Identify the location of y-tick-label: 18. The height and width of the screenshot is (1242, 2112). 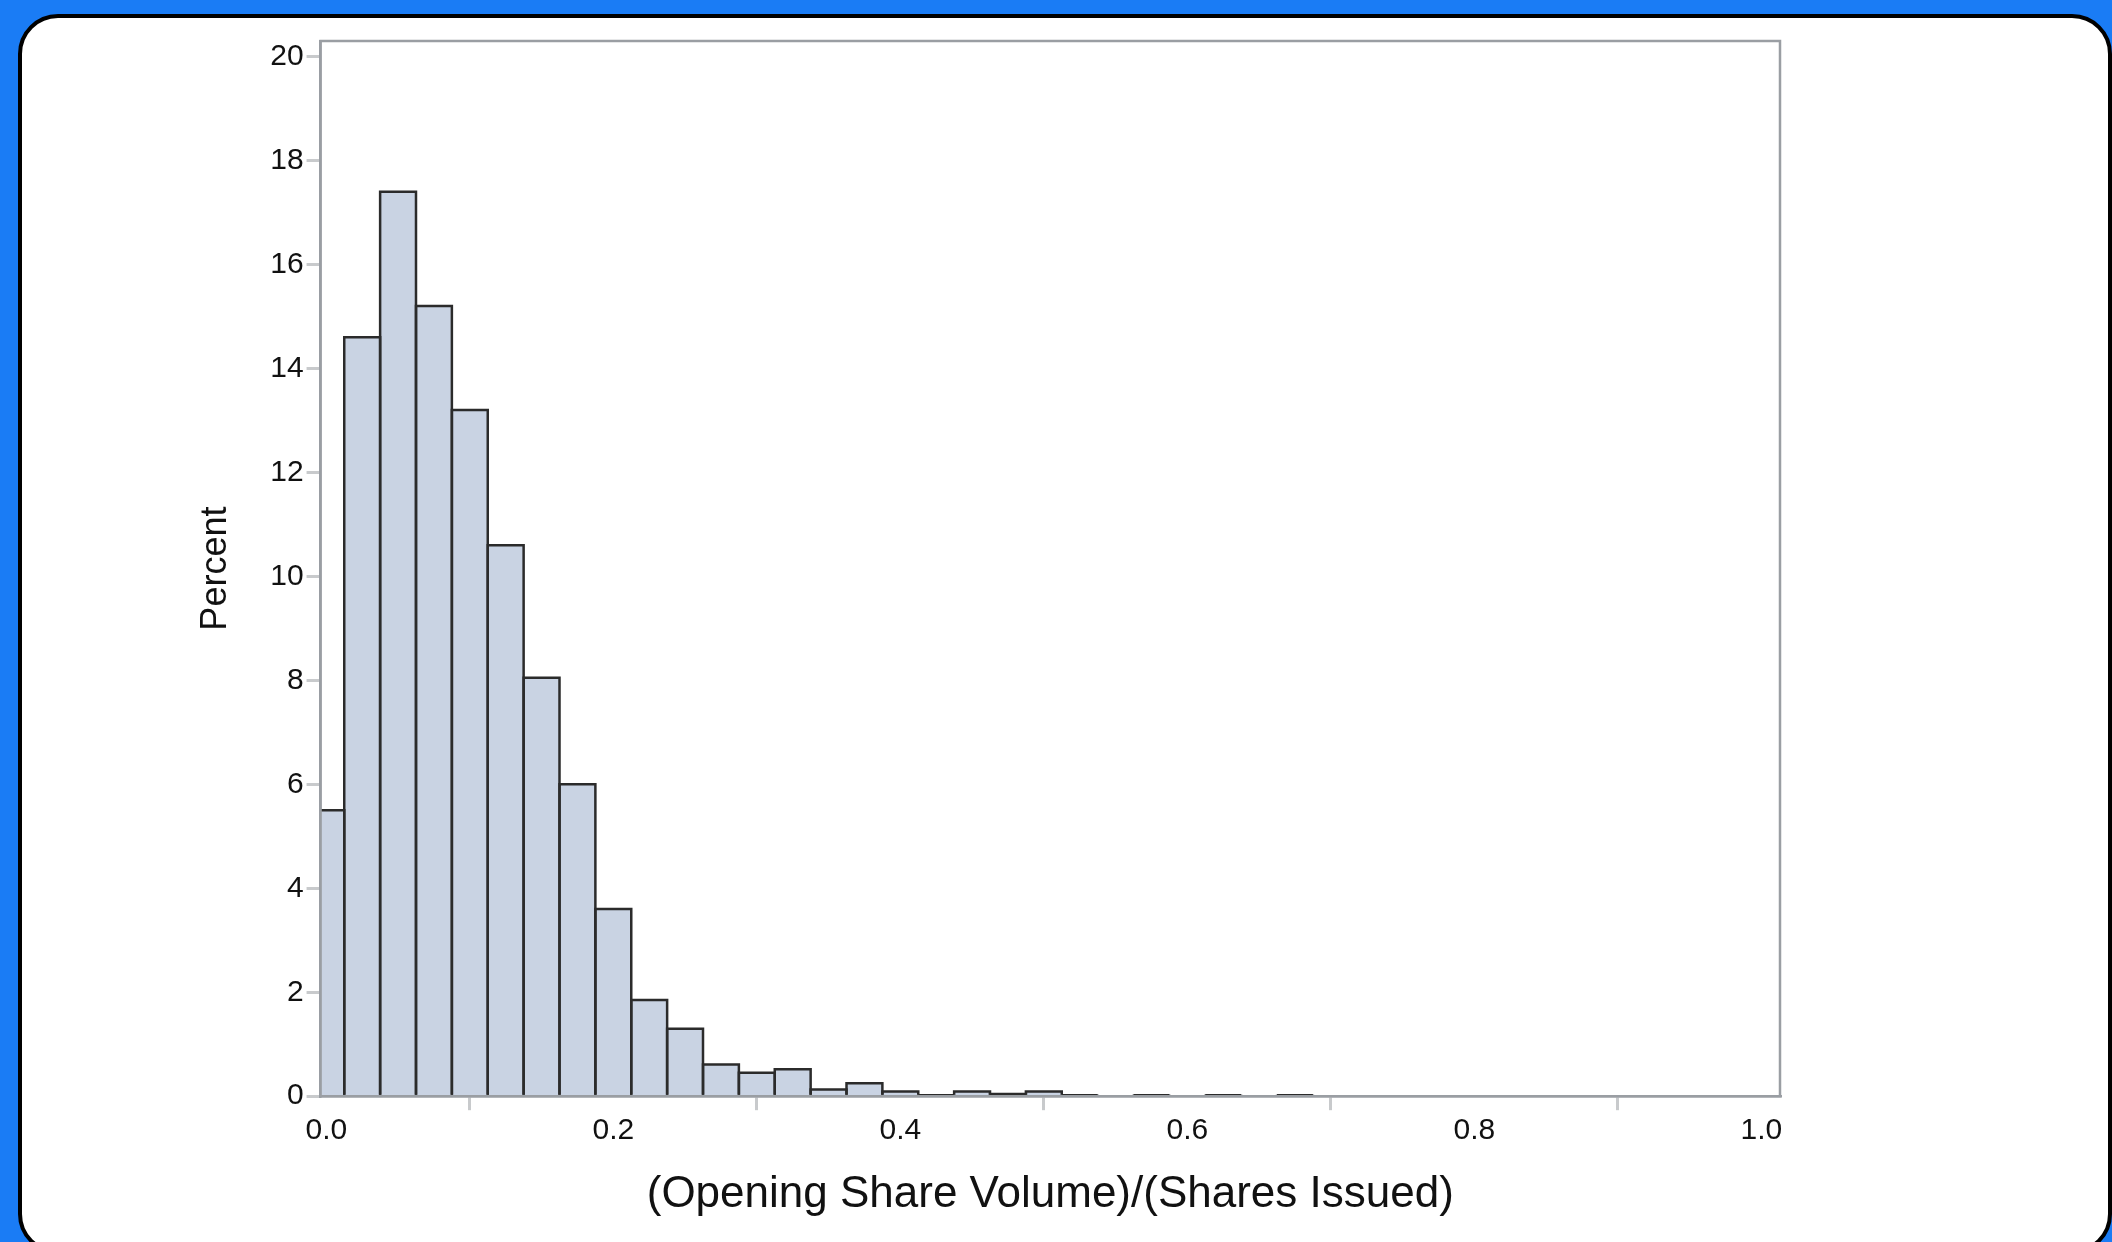
(287, 158).